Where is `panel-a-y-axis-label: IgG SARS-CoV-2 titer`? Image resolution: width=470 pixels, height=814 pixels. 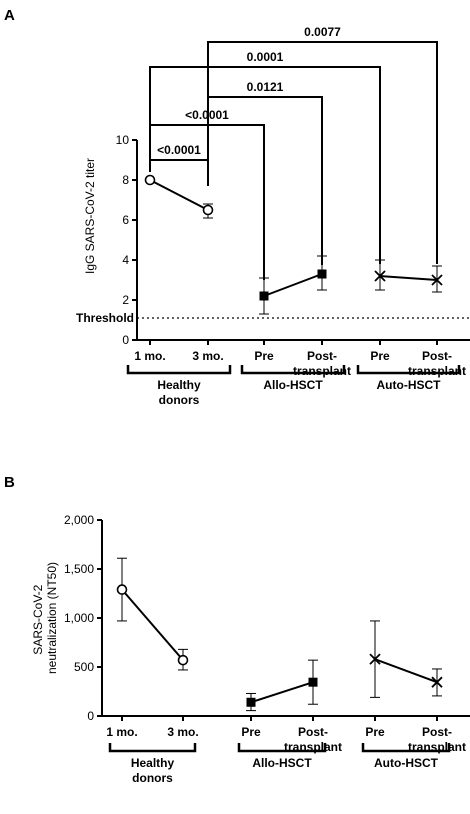
panel-a-y-axis-label: IgG SARS-CoV-2 titer is located at coordinates (90, 216).